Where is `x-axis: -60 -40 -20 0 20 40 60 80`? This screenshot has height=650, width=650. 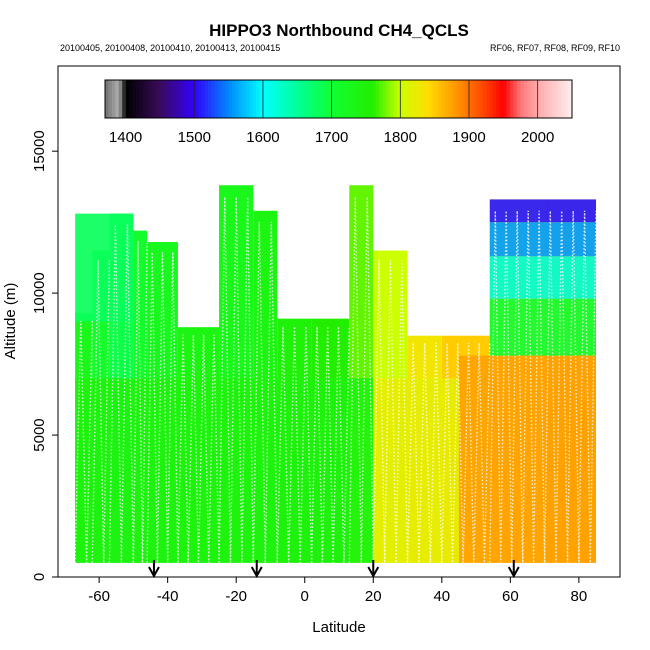 x-axis: -60 -40 -20 0 20 40 60 80 is located at coordinates (337, 591).